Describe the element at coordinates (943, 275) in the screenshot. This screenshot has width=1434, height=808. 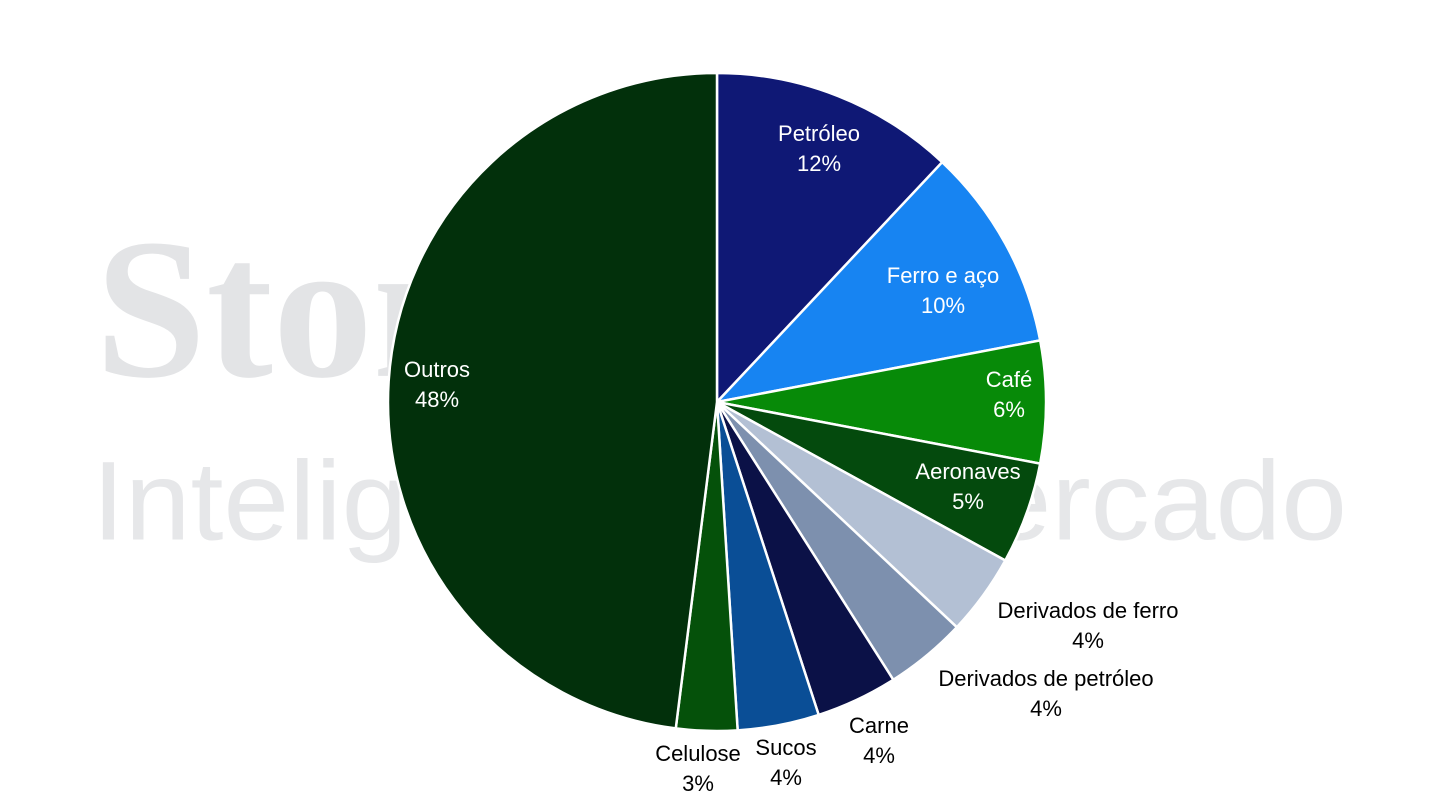
I see `slice-label: Ferro e aço` at that location.